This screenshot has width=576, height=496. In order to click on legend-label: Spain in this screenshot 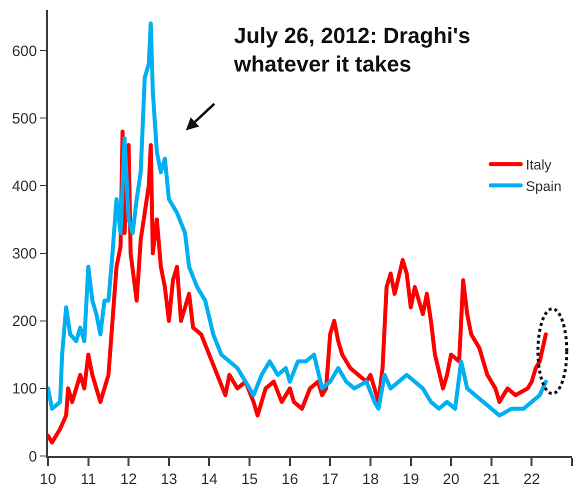, I will do `click(544, 186)`.